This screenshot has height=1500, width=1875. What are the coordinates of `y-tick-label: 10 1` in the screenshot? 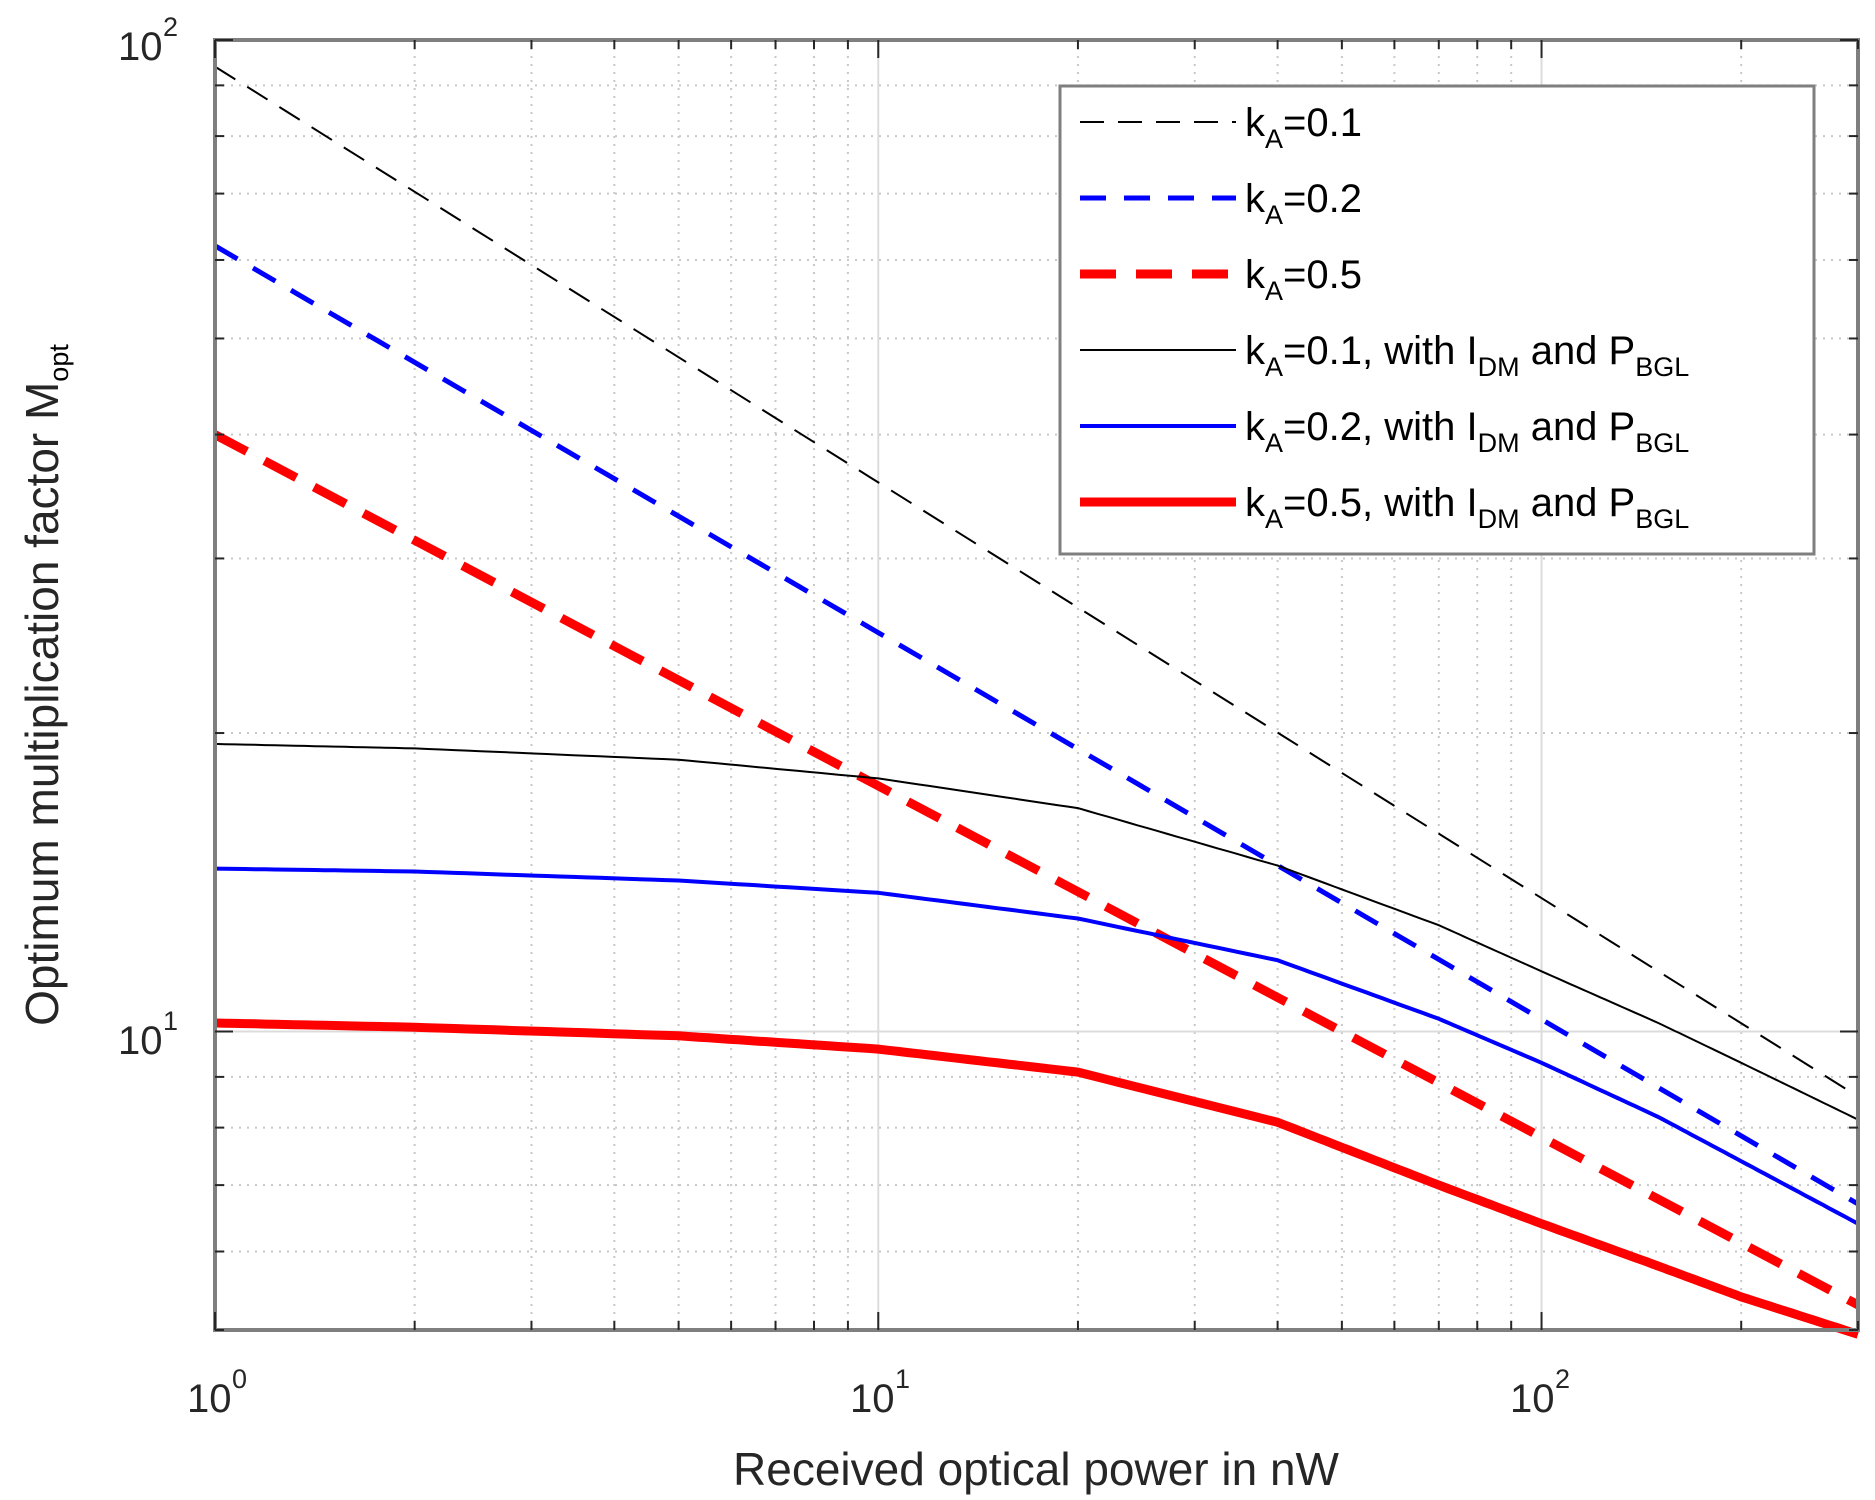 It's located at (148, 1034).